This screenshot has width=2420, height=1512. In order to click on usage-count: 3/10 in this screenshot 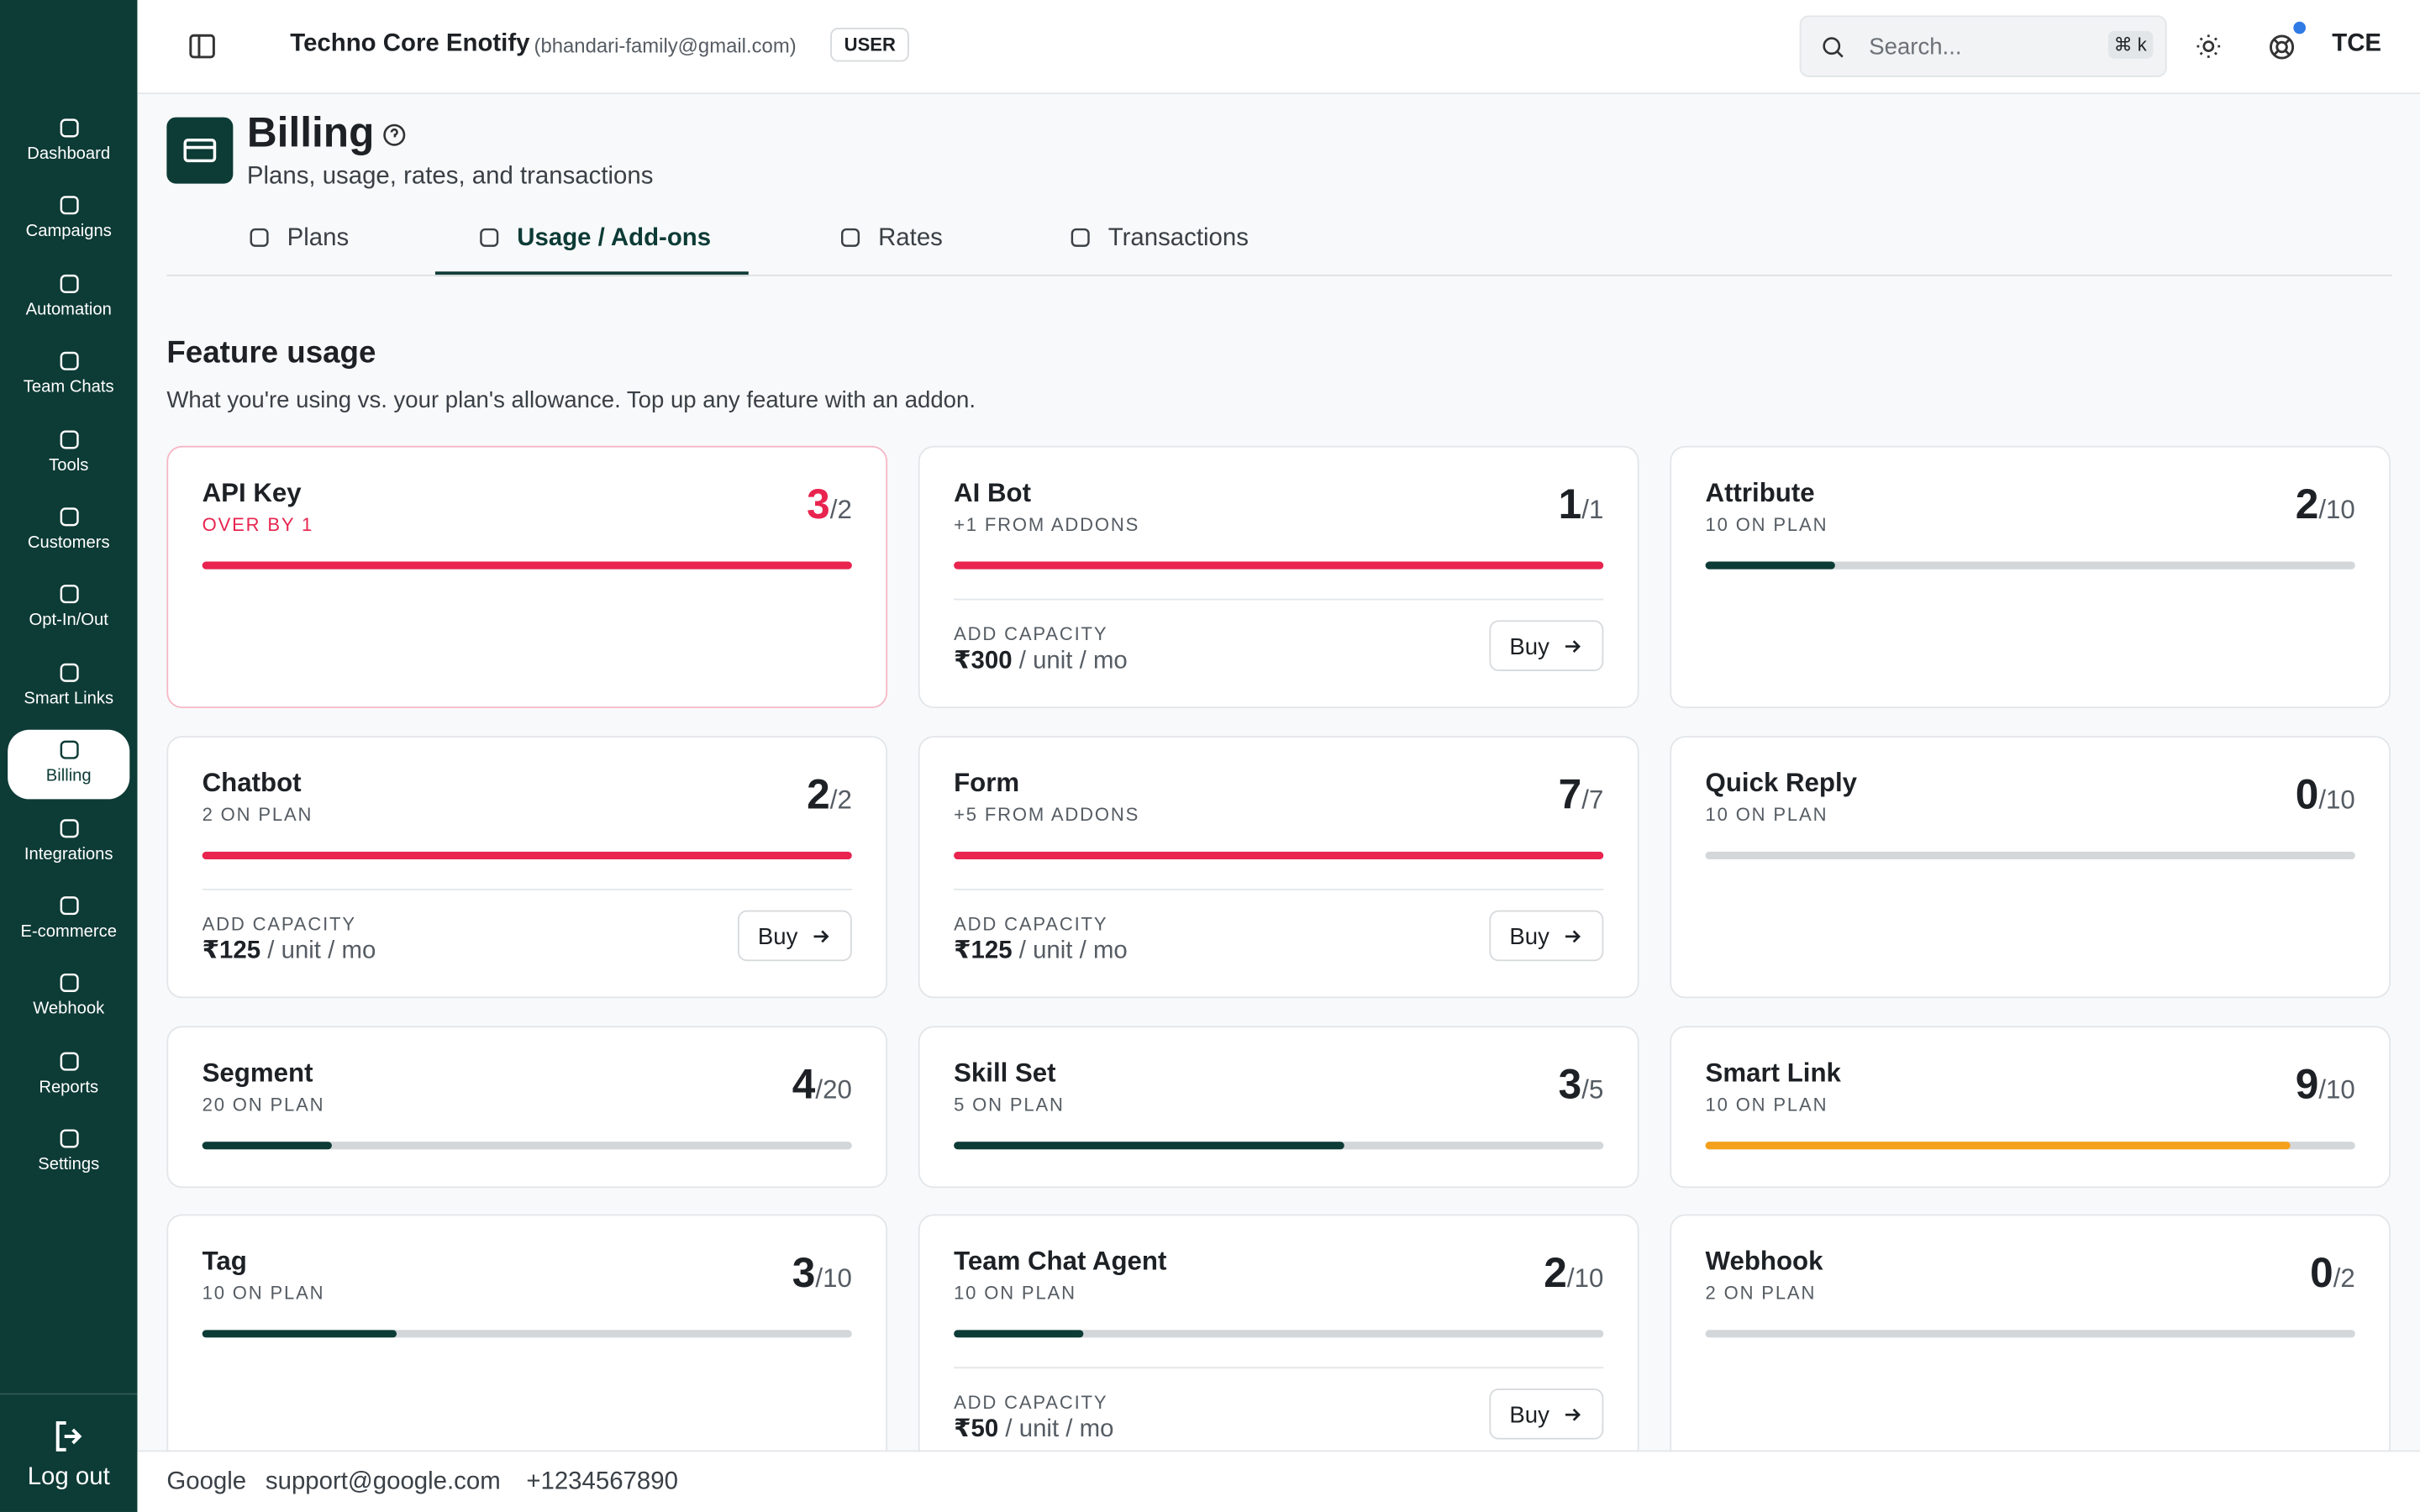, I will do `click(822, 1274)`.